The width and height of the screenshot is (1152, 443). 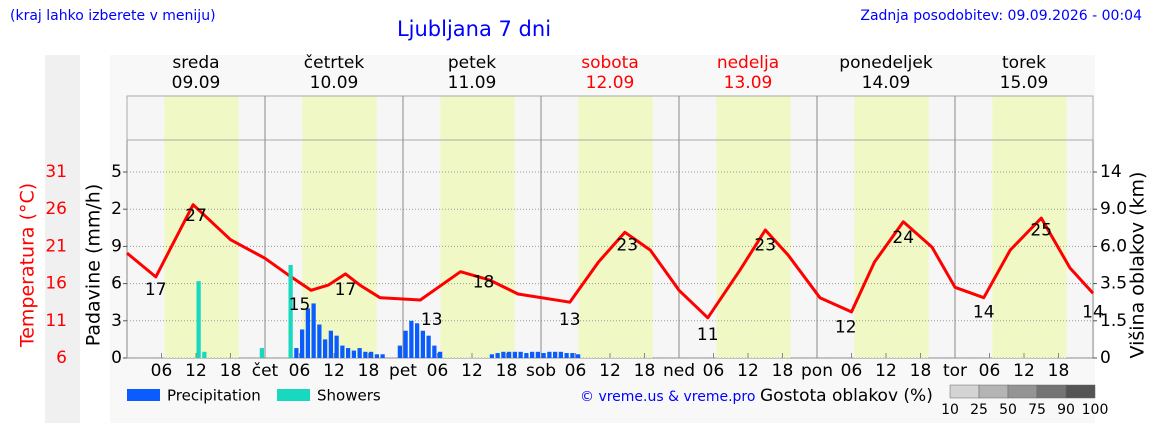 What do you see at coordinates (56, 321) in the screenshot?
I see `y-tick-label: 11` at bounding box center [56, 321].